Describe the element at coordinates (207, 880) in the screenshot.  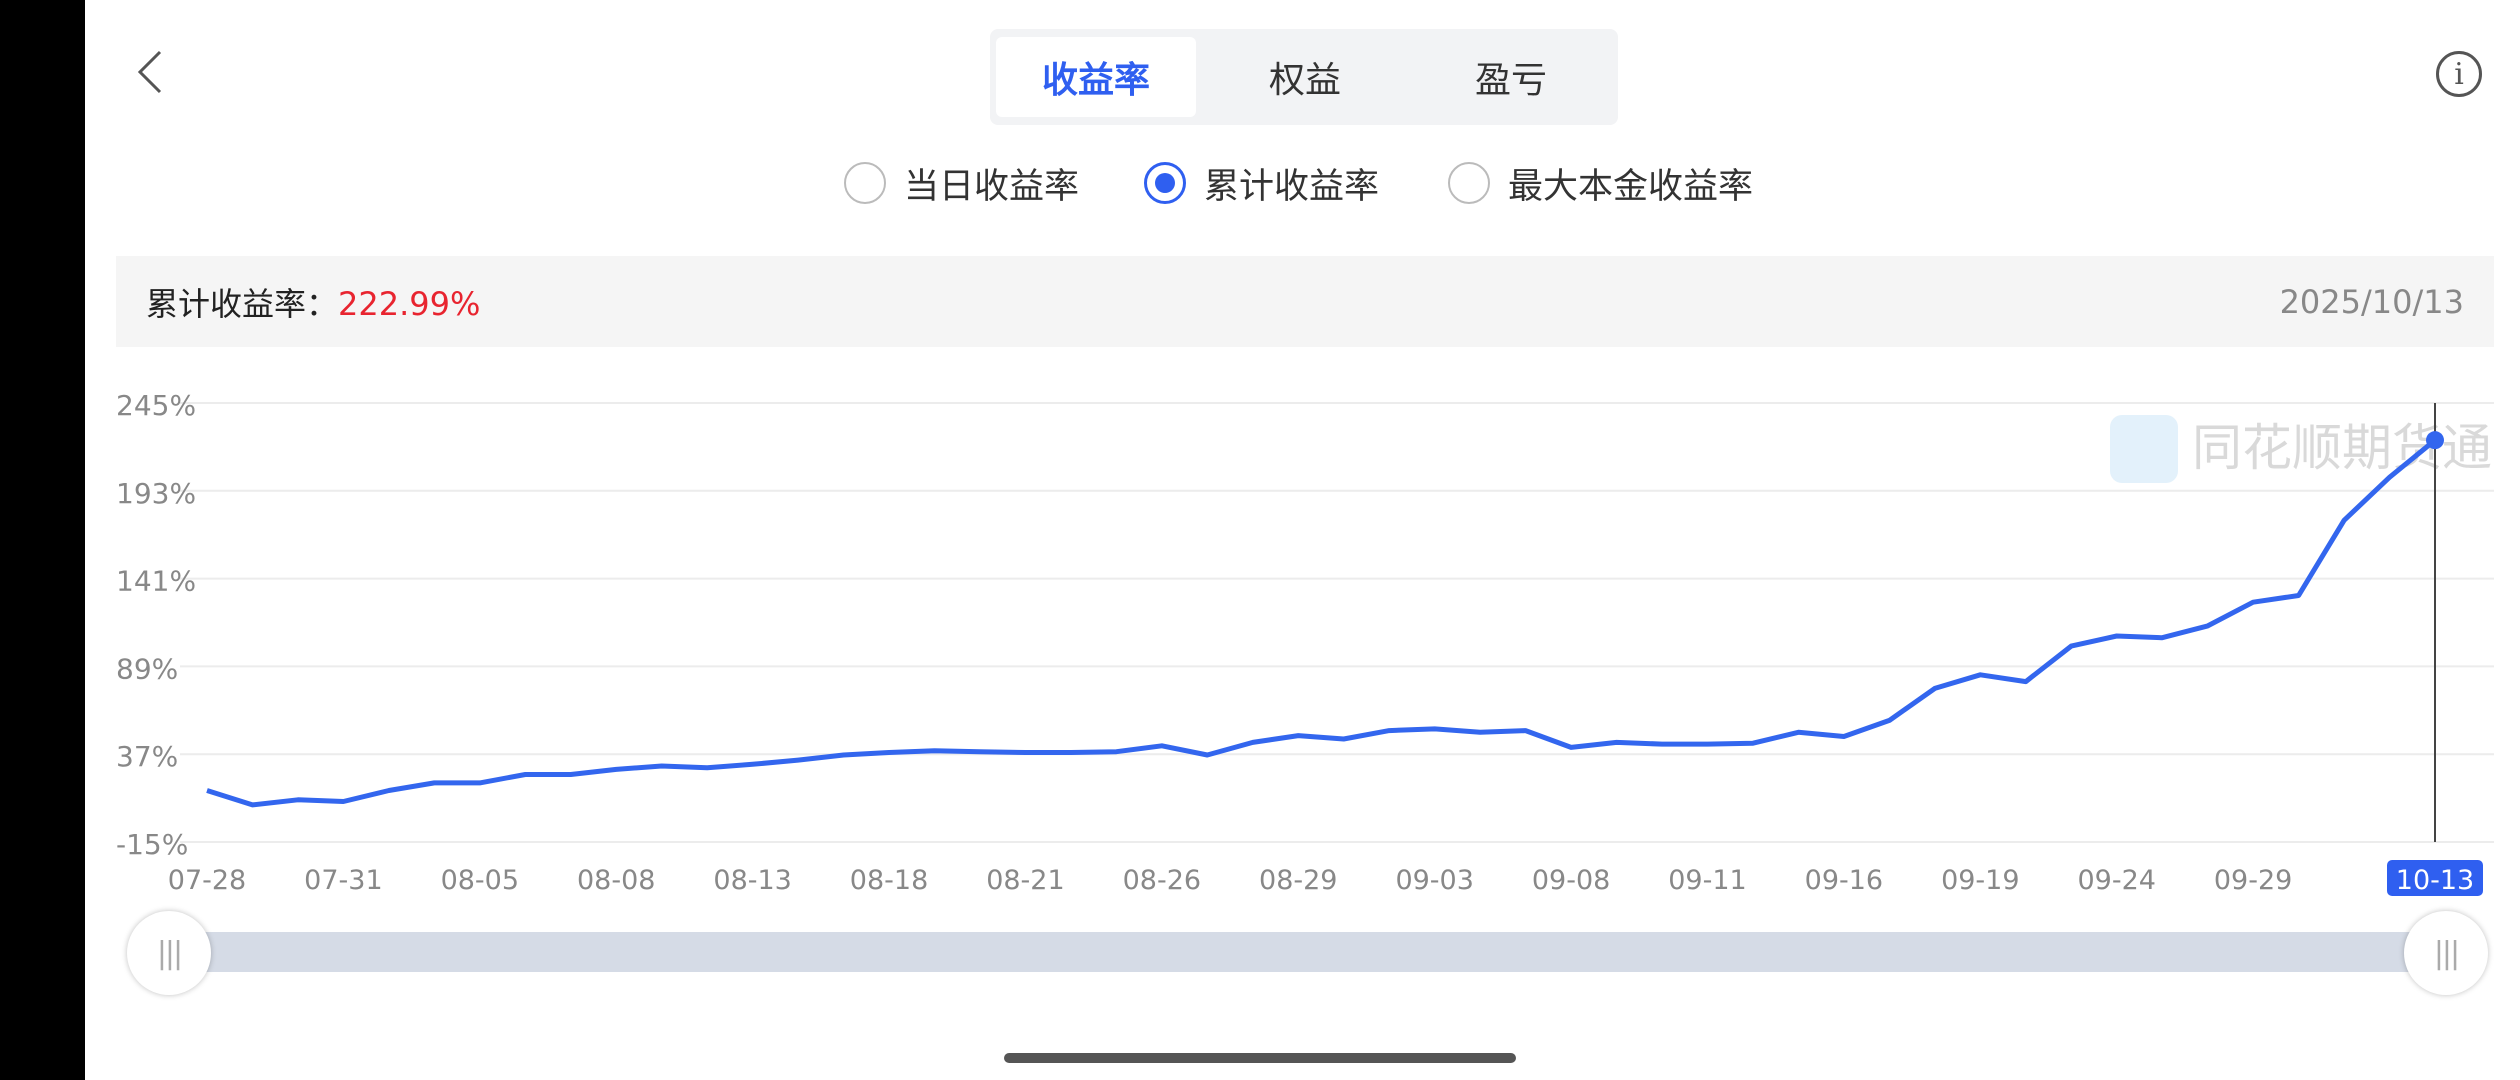
I see `x-tick-label: 07-28` at that location.